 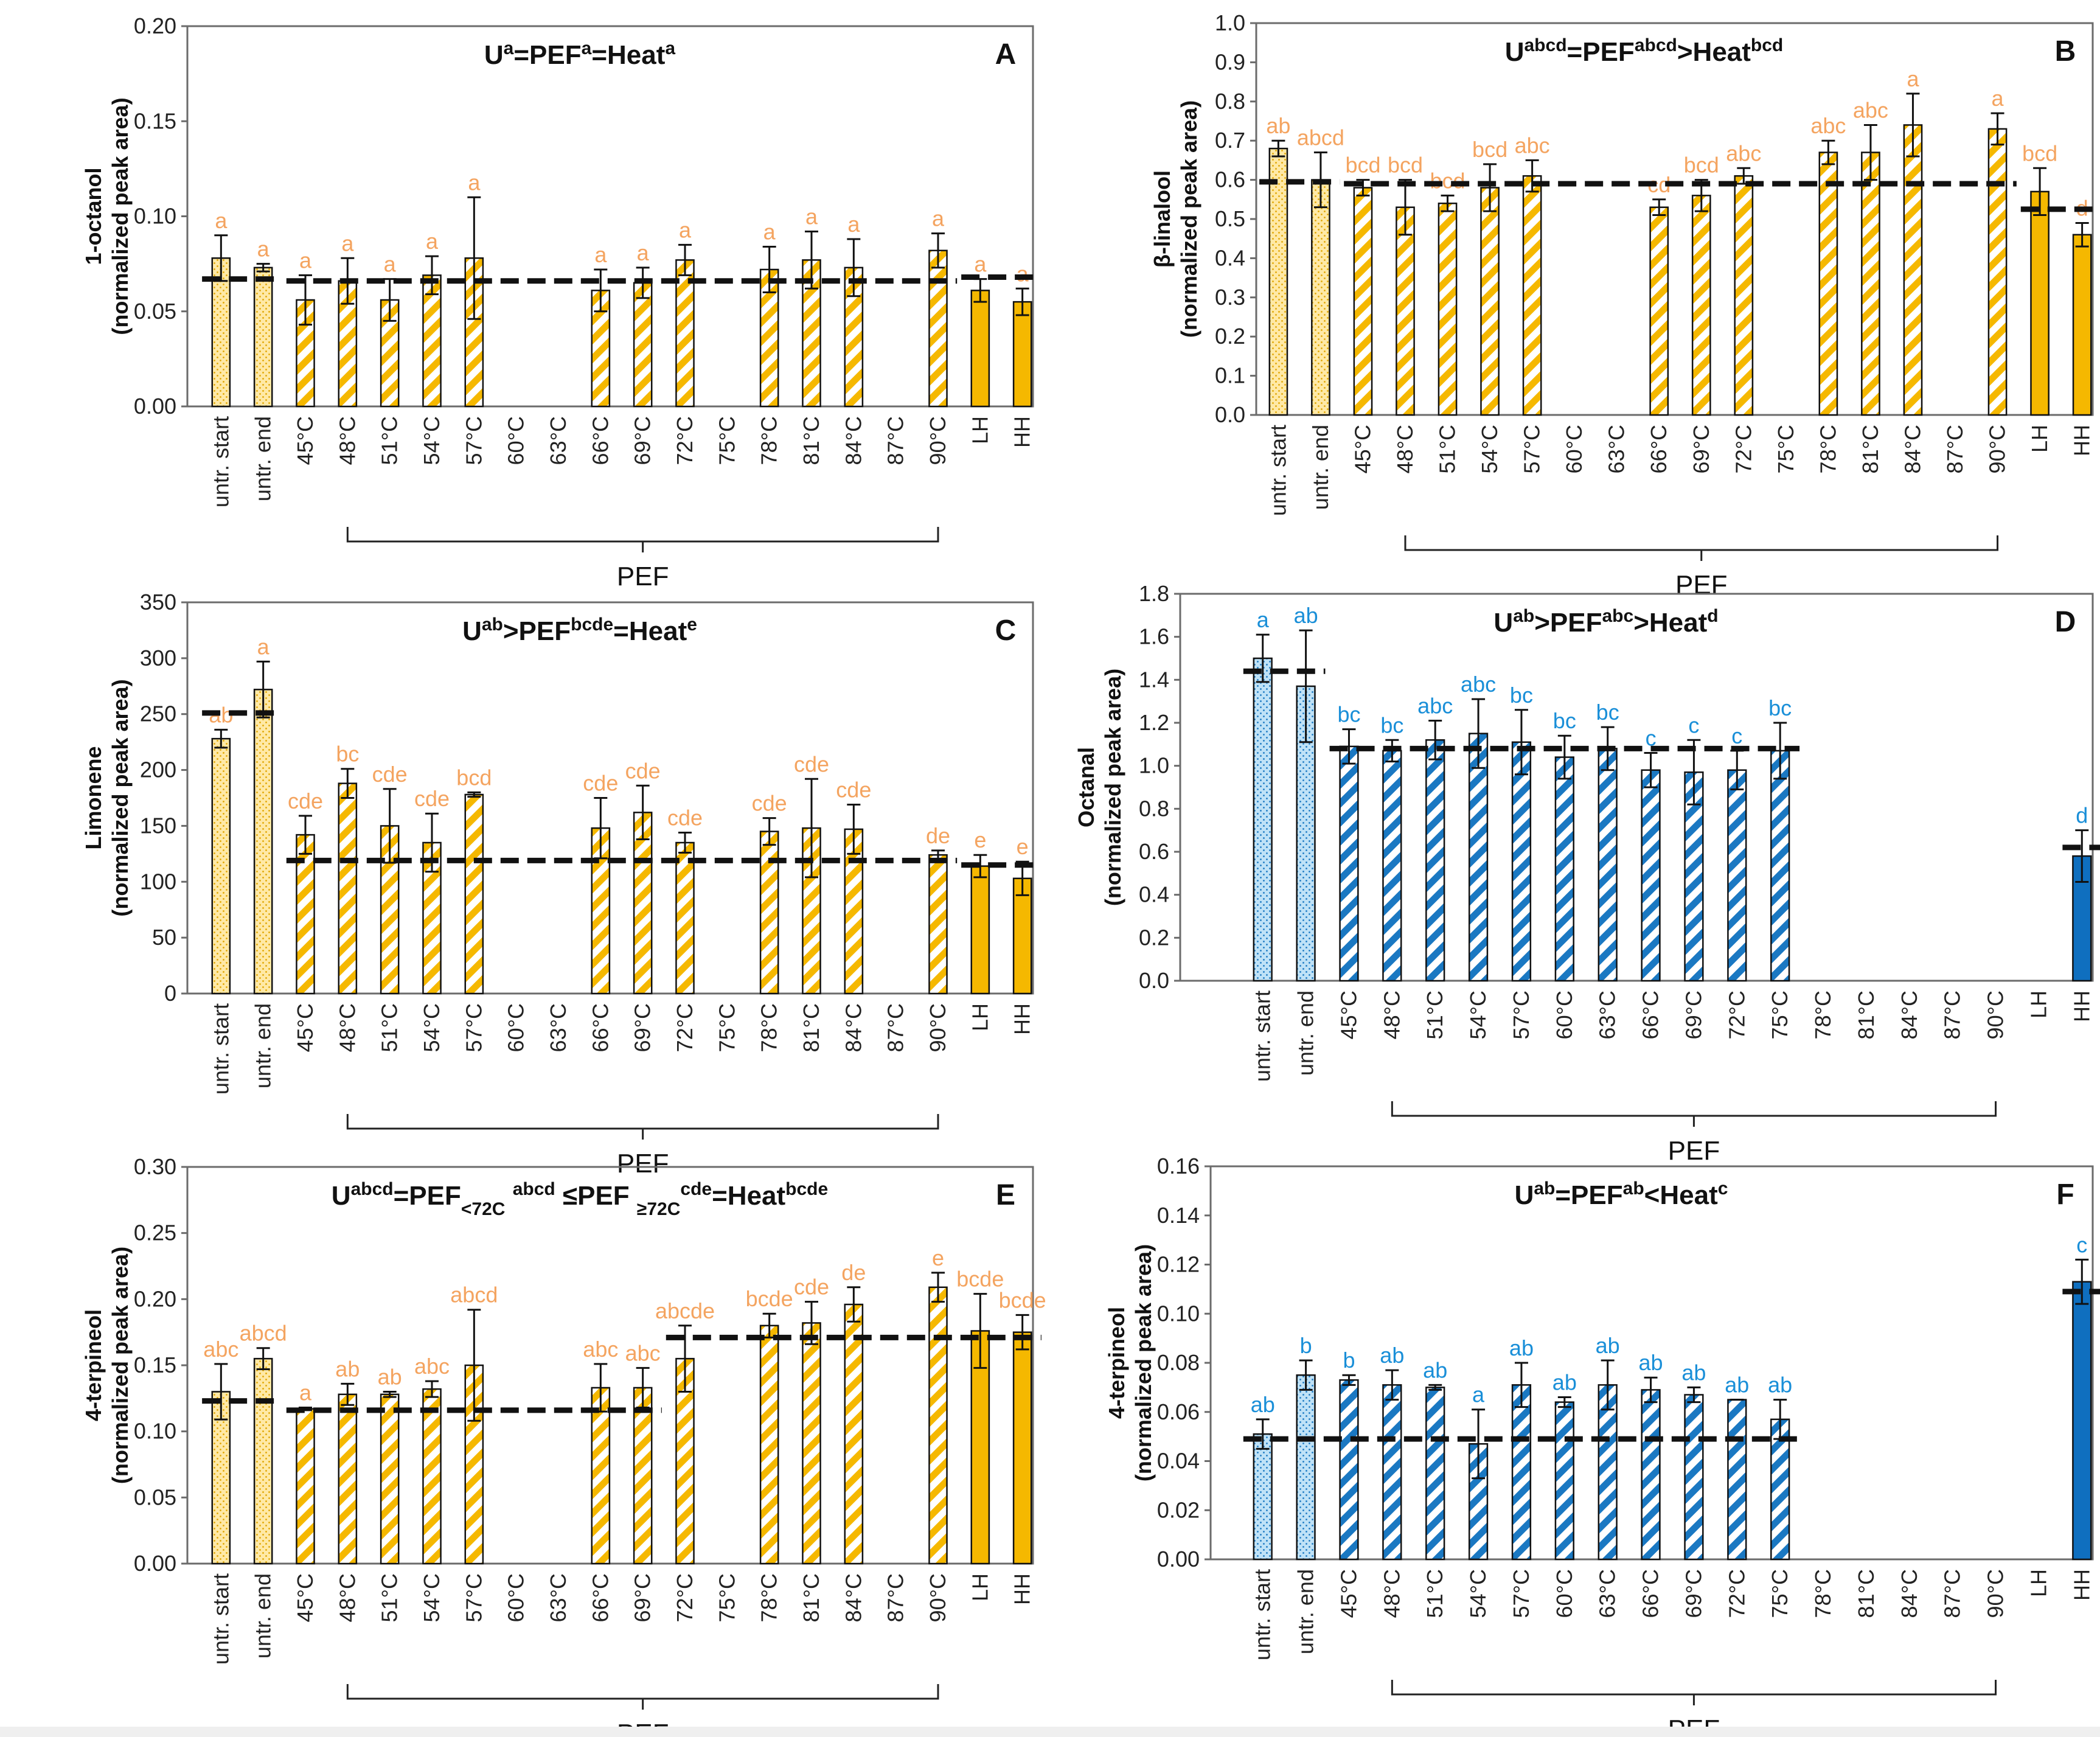 I want to click on y-tick-label: 0.00, so click(x=155, y=1563).